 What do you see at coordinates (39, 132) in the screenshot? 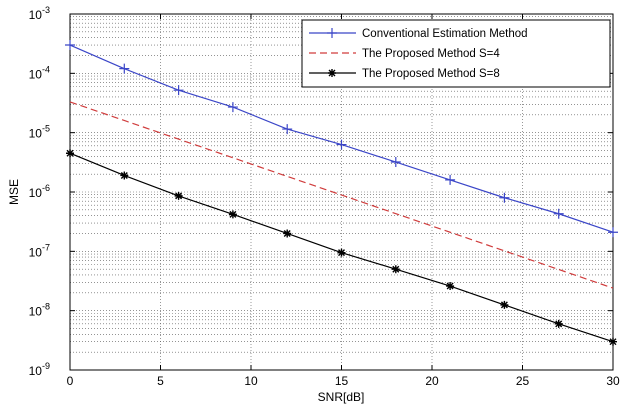
I see `y-tick-label: 10⁻⁵` at bounding box center [39, 132].